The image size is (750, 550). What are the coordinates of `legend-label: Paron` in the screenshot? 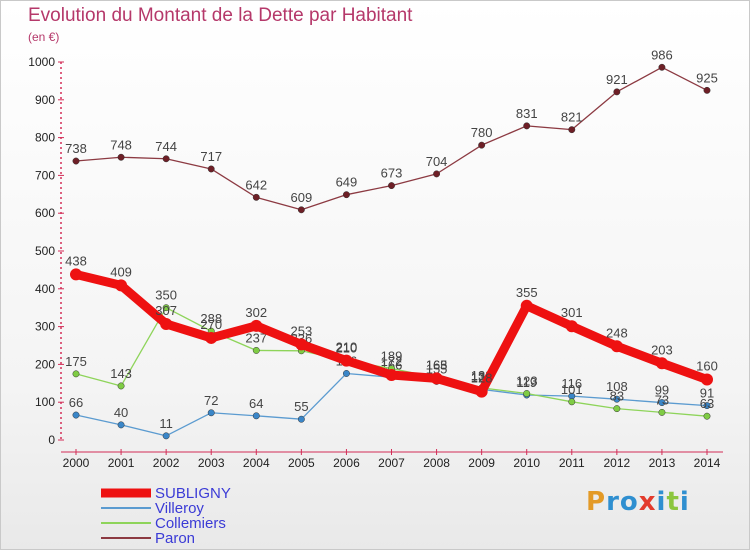 It's located at (175, 538).